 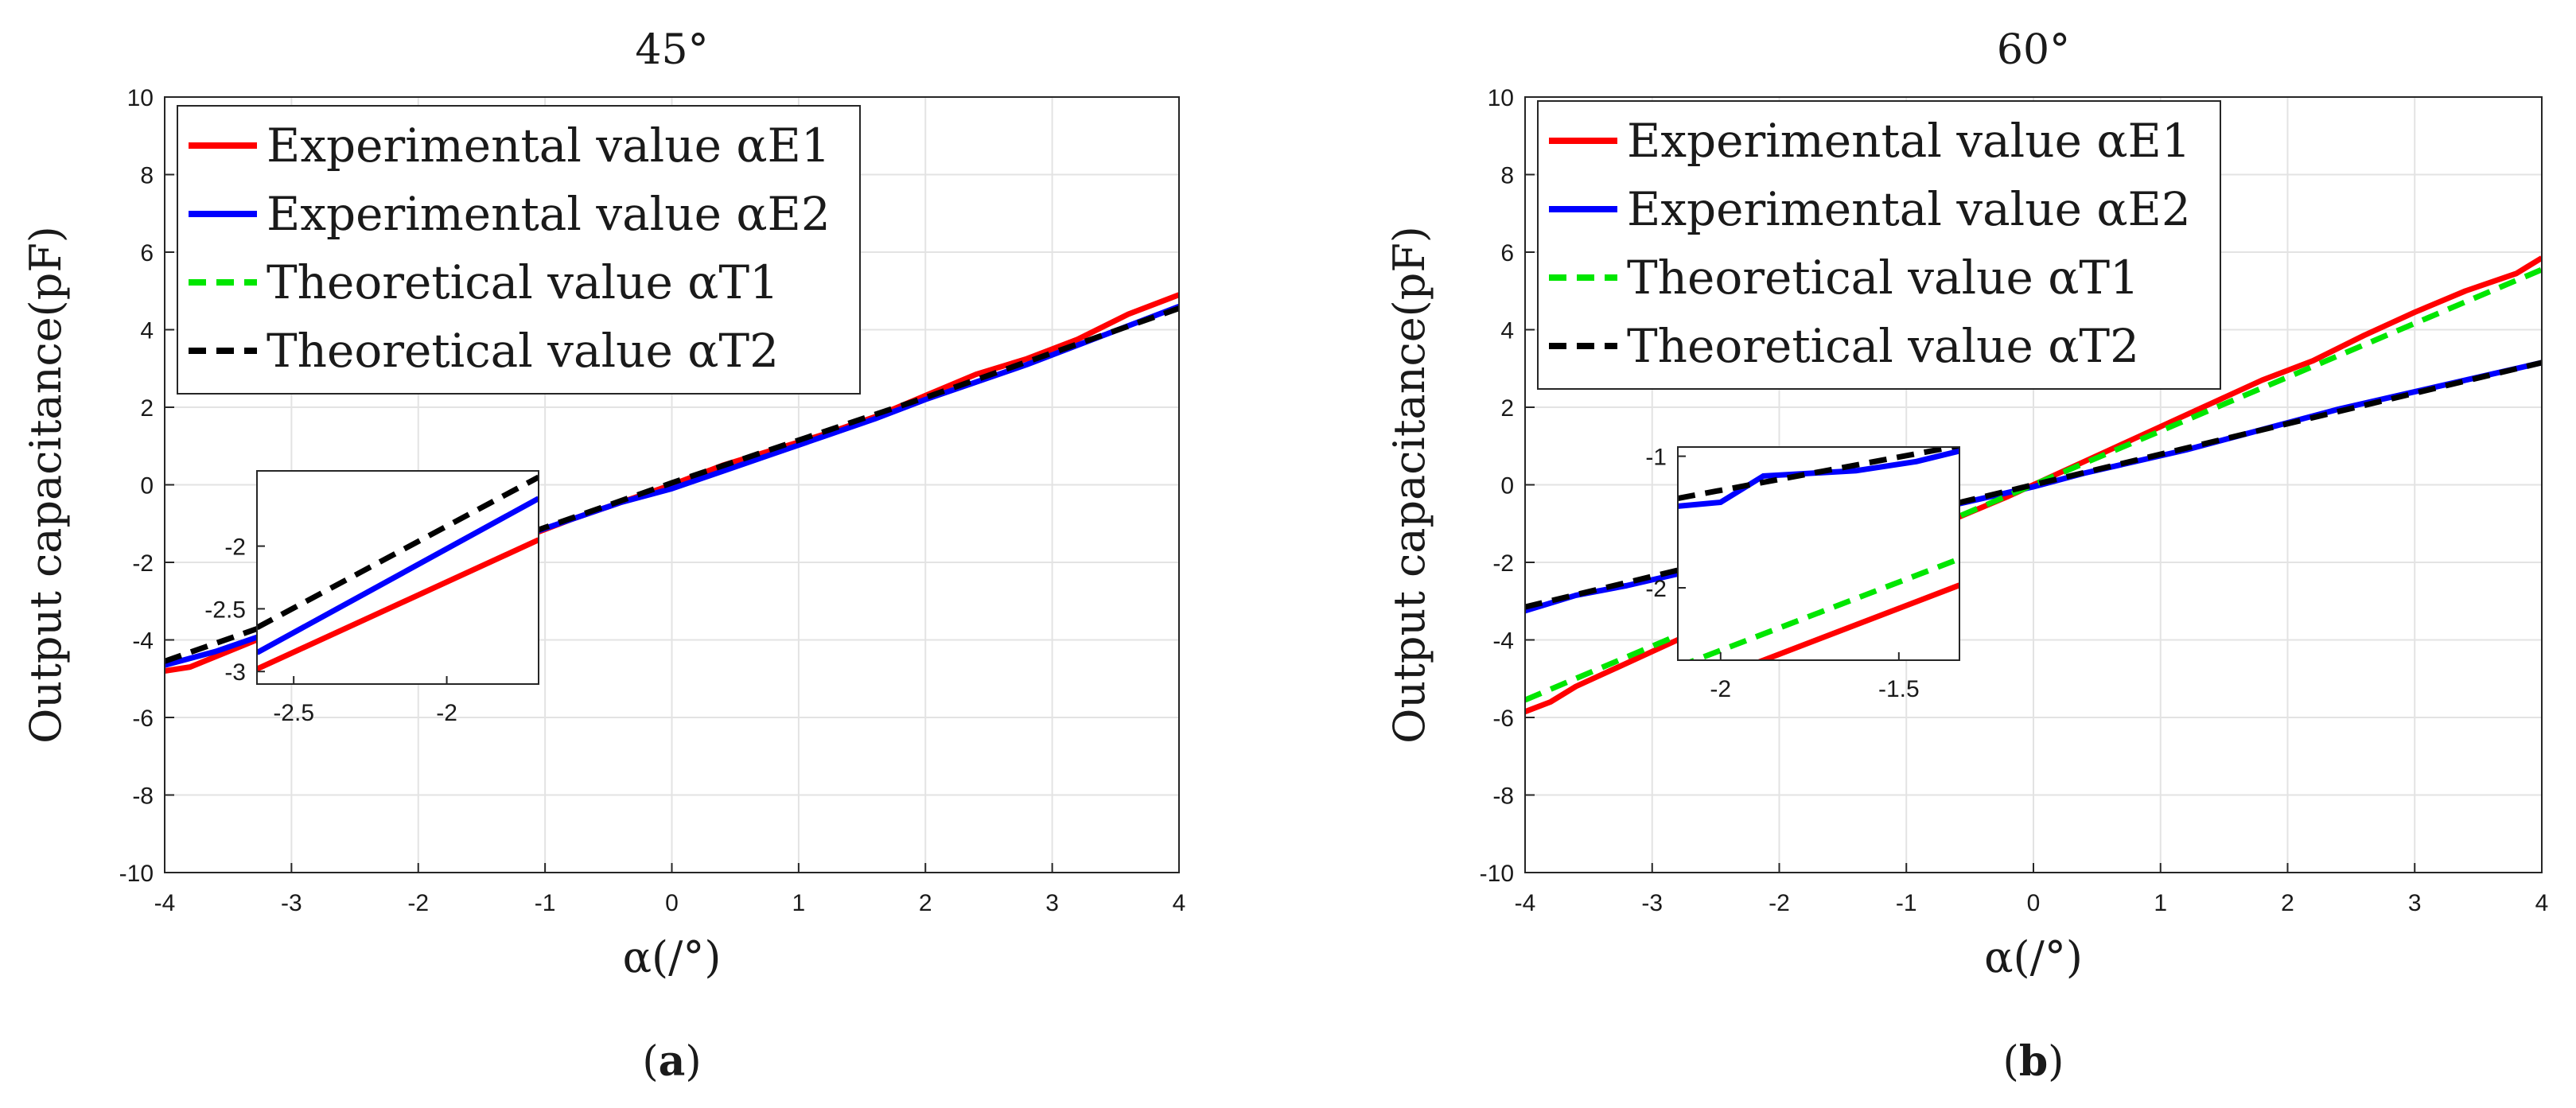 I want to click on figure-caption: (a), so click(x=672, y=1061).